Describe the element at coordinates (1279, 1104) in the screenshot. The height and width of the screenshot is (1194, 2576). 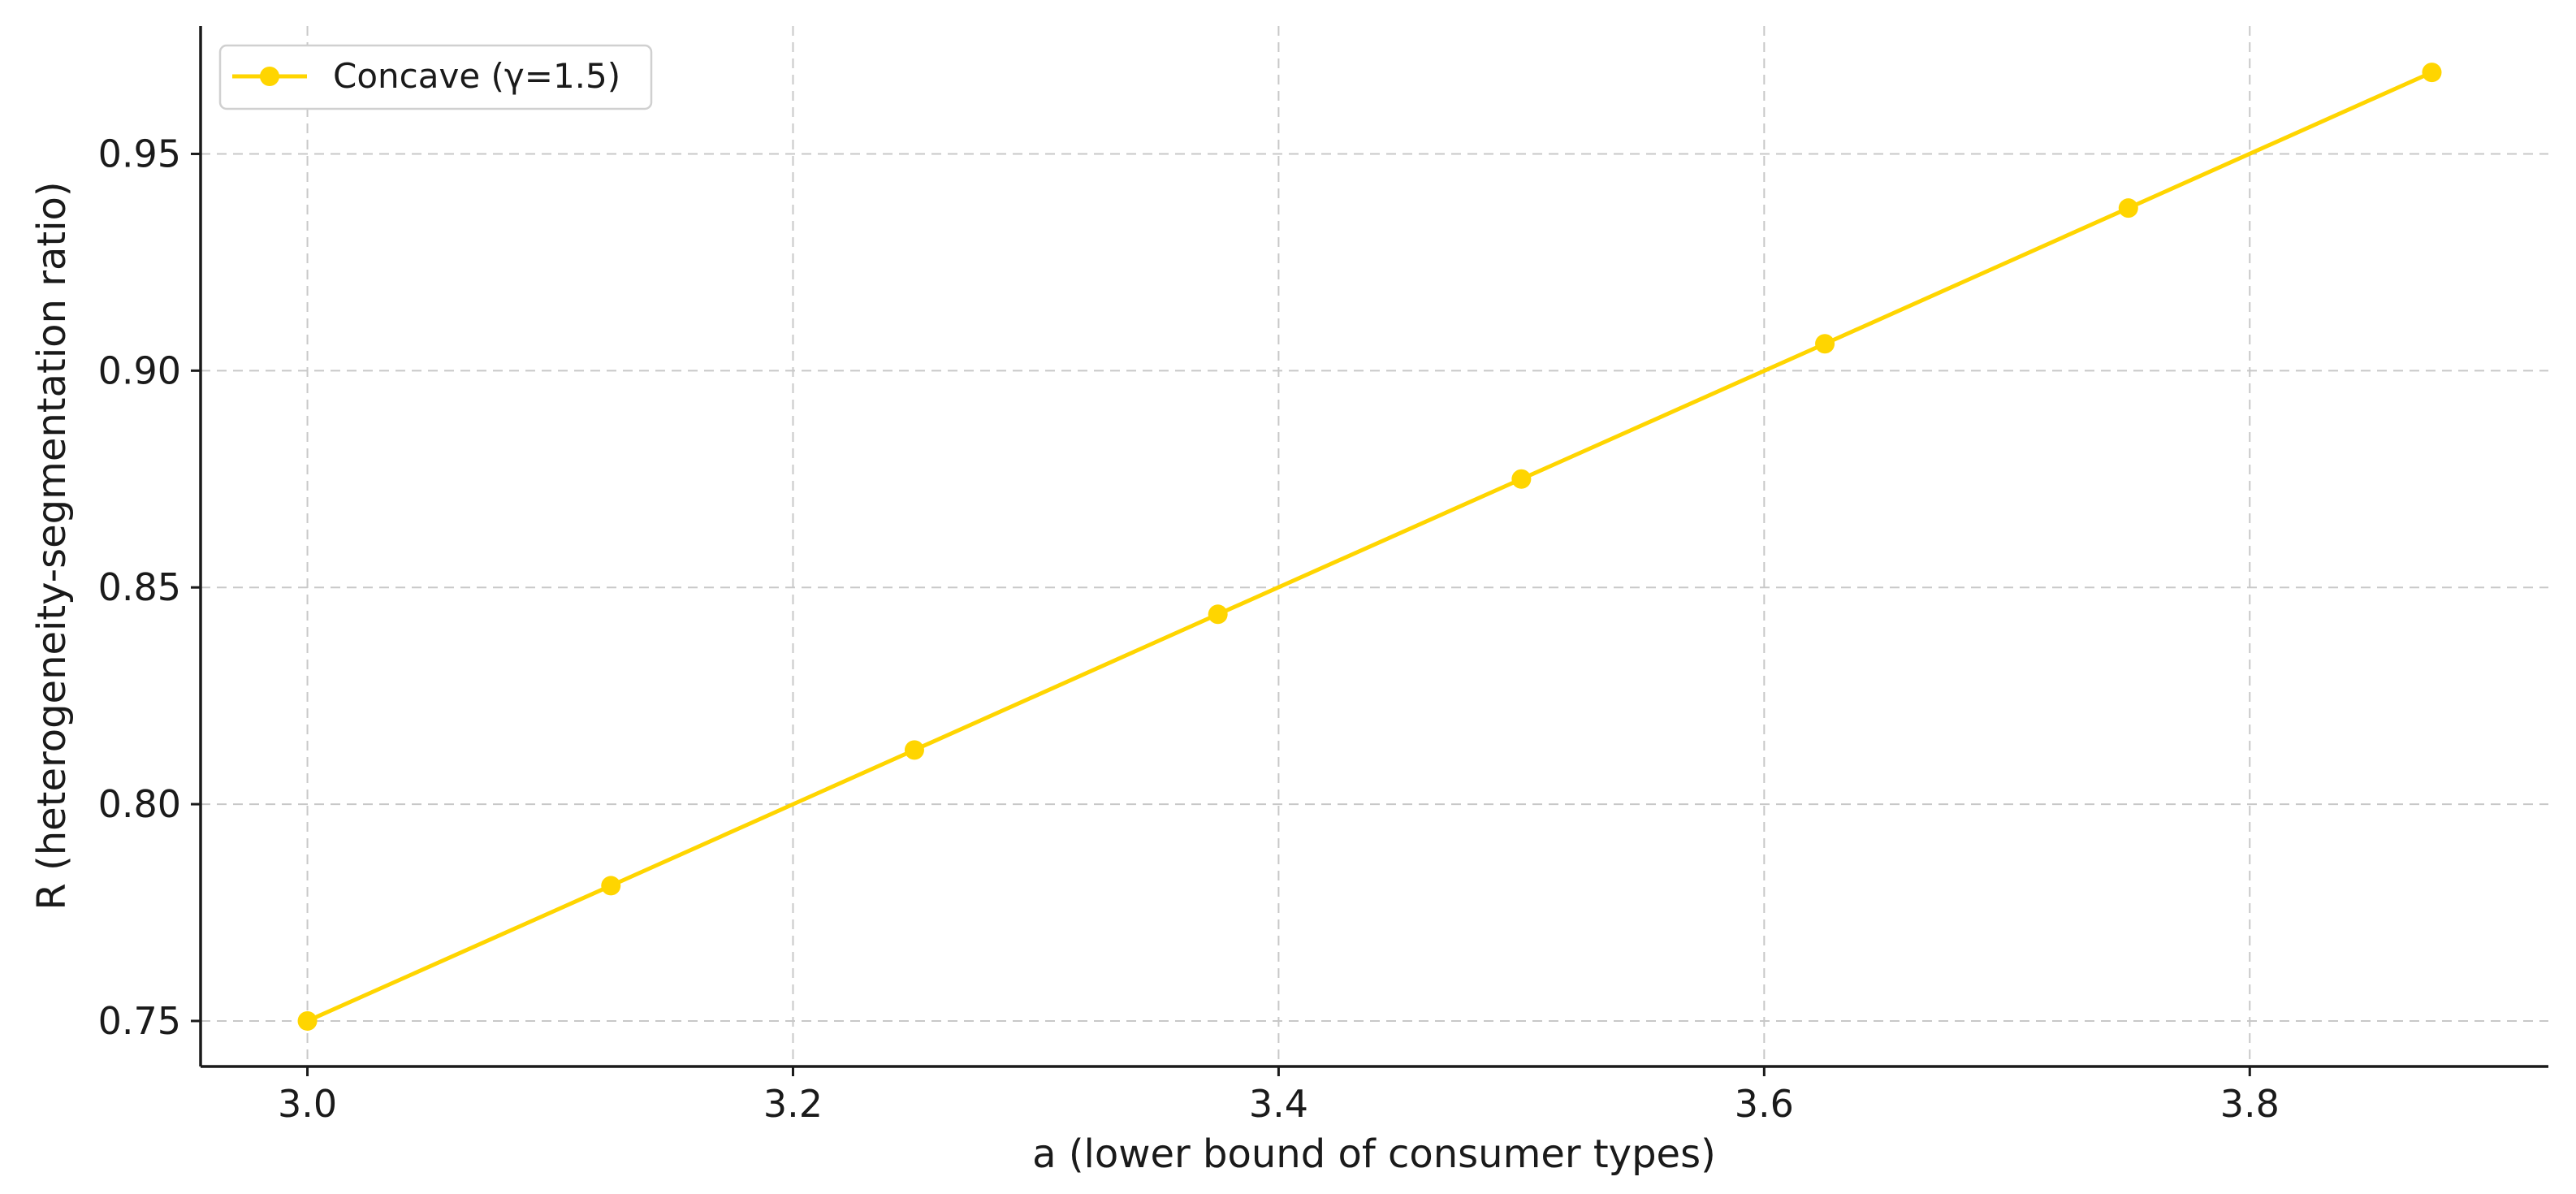
I see `x-tick-label: 3.4` at that location.